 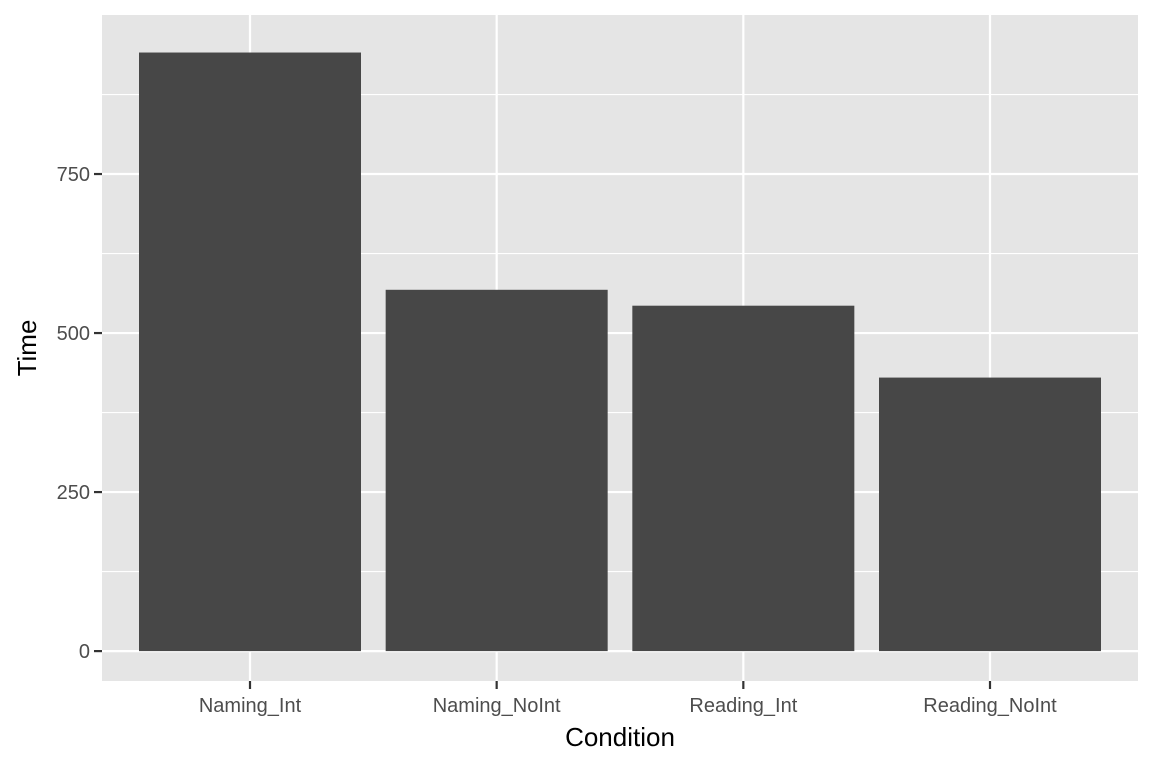 I want to click on bar-reading-noint, so click(x=990, y=514).